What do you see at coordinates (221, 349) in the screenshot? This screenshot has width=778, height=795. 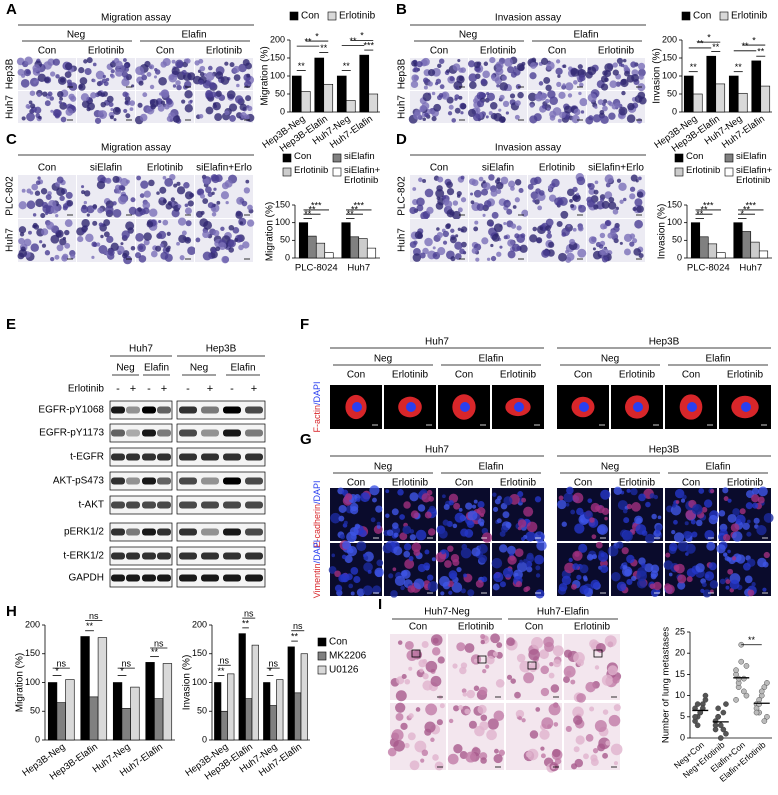 I see `cell-line-label: Hep3B` at bounding box center [221, 349].